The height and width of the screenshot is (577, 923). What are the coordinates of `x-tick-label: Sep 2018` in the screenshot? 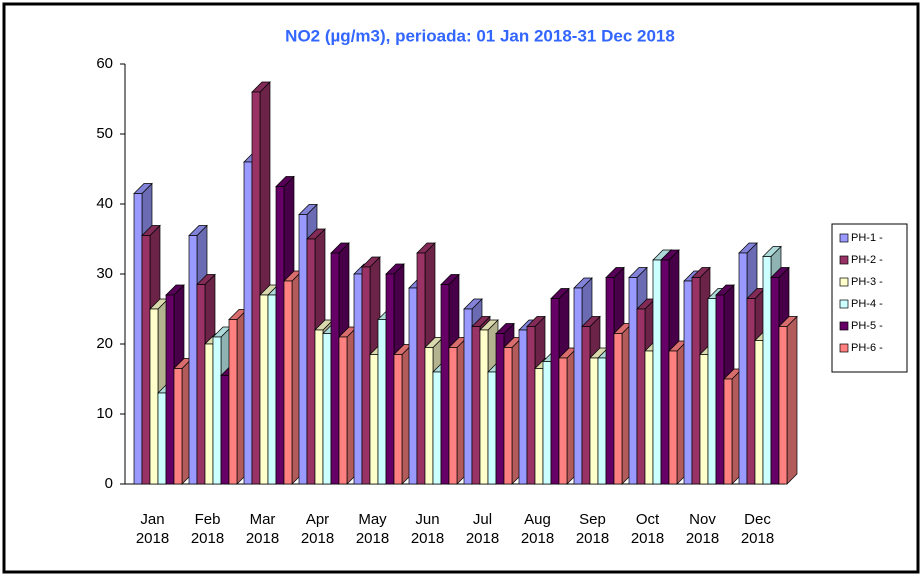 It's located at (592, 529).